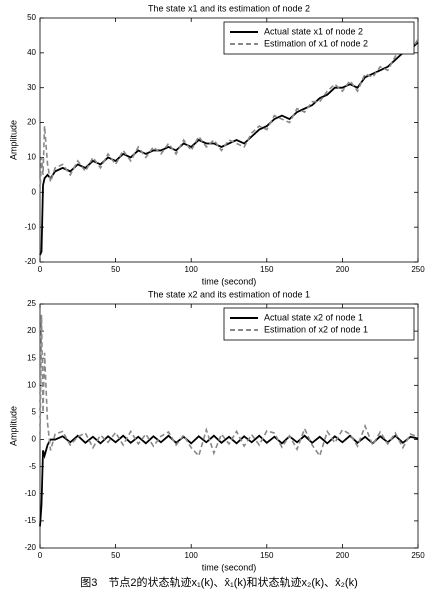  Describe the element at coordinates (33, 466) in the screenshot. I see `y-tick-label: -5` at that location.